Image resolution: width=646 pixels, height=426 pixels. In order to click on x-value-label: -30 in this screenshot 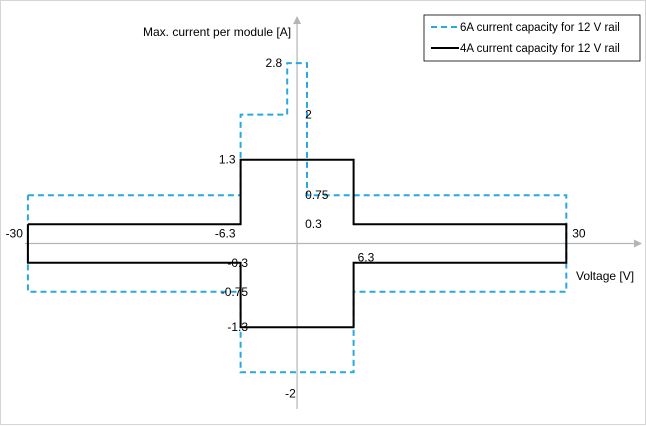, I will do `click(15, 233)`.